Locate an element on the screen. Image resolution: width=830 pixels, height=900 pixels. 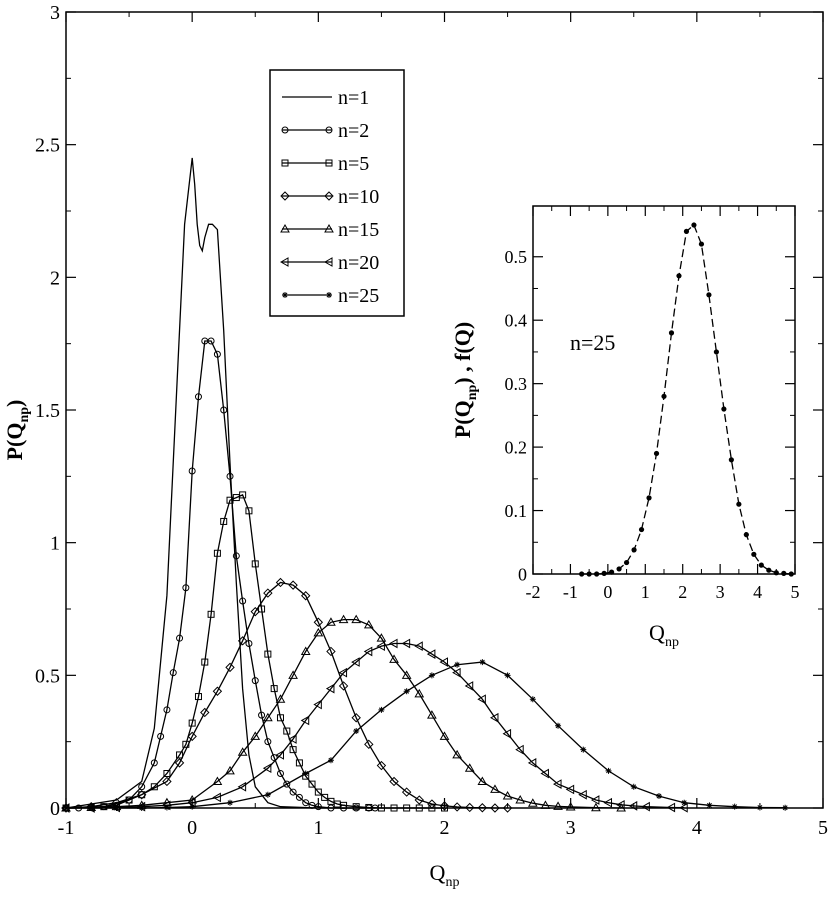
x-tick-label: 2 is located at coordinates (682, 592).